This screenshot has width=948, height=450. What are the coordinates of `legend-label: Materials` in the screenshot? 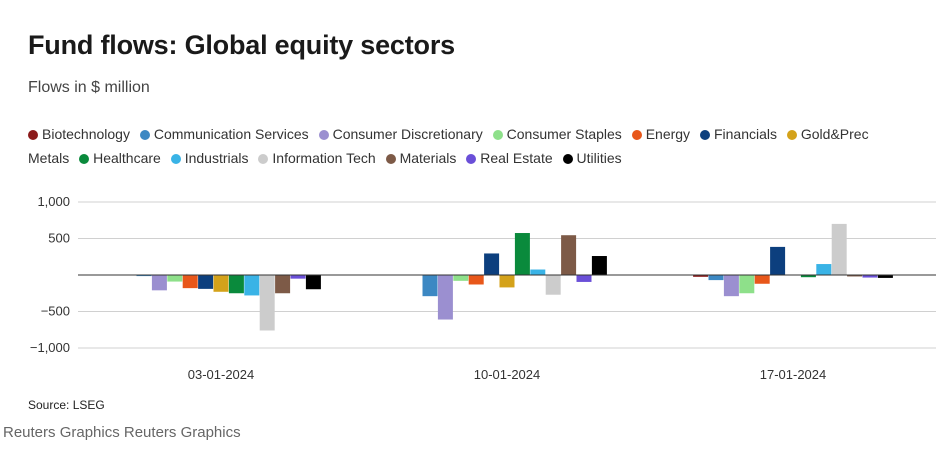 It's located at (428, 158).